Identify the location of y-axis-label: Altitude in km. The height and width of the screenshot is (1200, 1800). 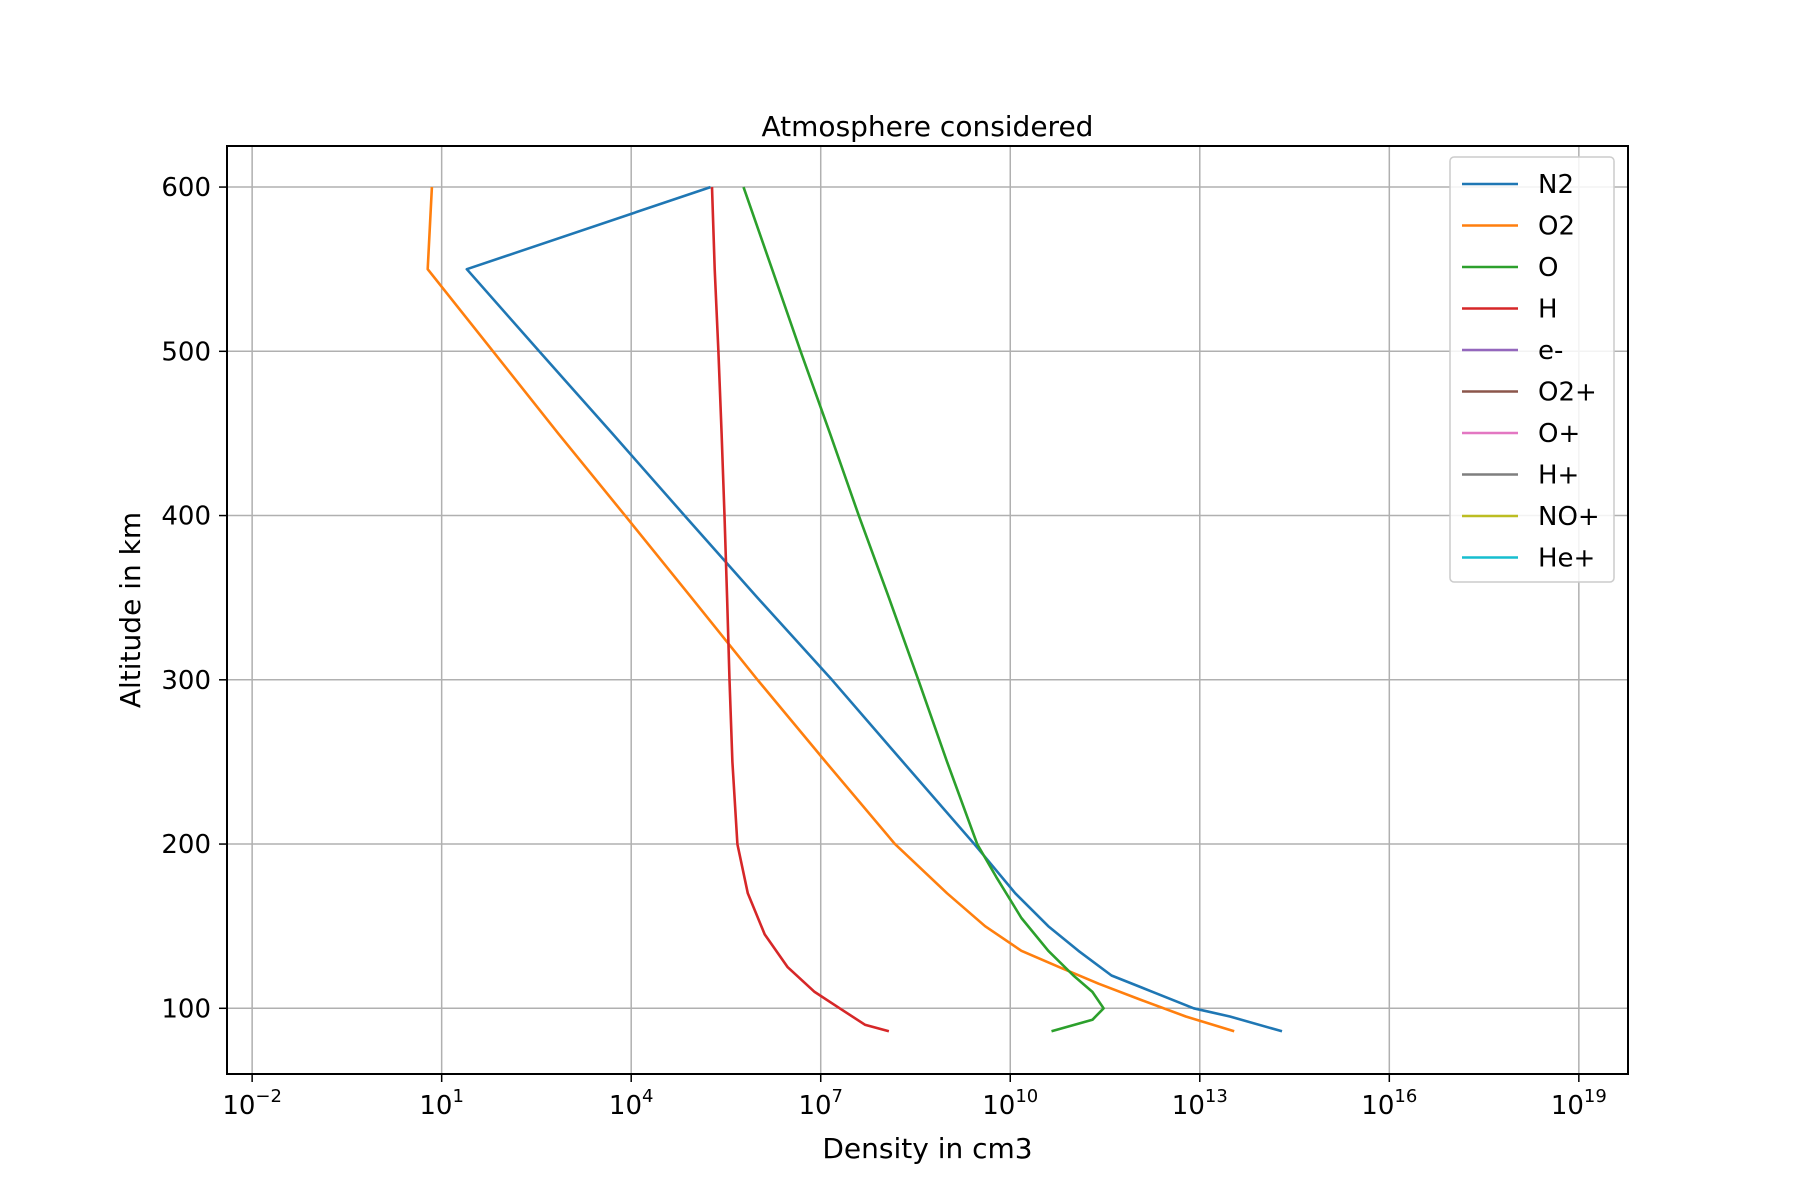
(130, 610).